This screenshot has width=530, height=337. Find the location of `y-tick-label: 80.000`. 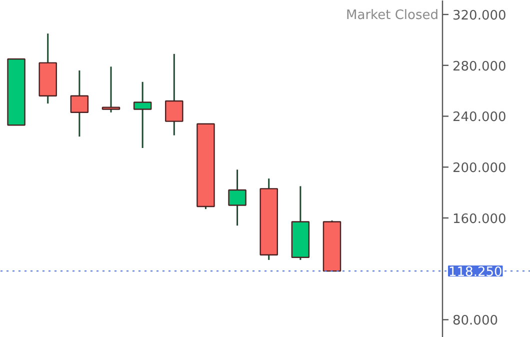

y-tick-label: 80.000 is located at coordinates (475, 321).